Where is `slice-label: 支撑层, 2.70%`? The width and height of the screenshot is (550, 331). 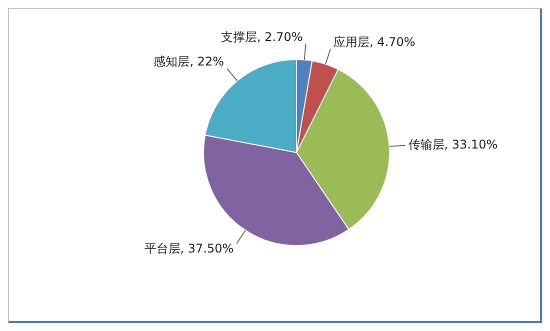 slice-label: 支撑层, 2.70% is located at coordinates (261, 37).